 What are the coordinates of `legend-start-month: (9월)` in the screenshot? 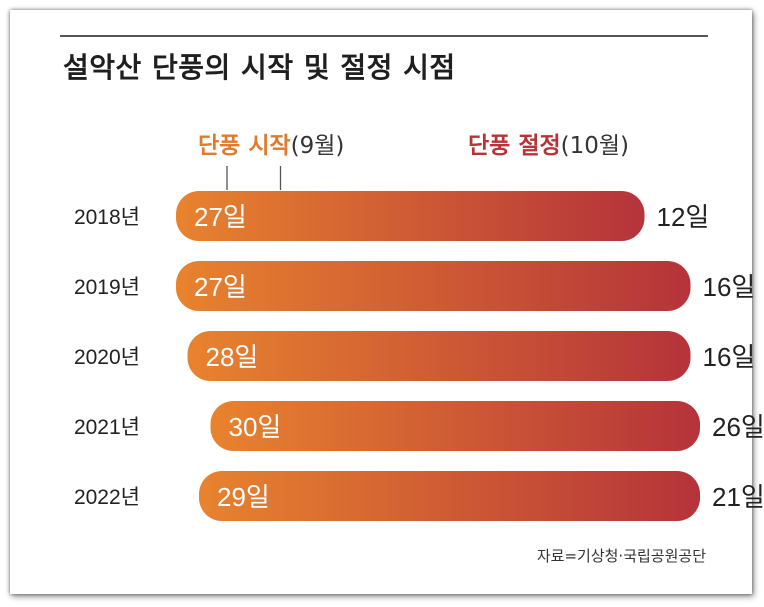 It's located at (317, 146).